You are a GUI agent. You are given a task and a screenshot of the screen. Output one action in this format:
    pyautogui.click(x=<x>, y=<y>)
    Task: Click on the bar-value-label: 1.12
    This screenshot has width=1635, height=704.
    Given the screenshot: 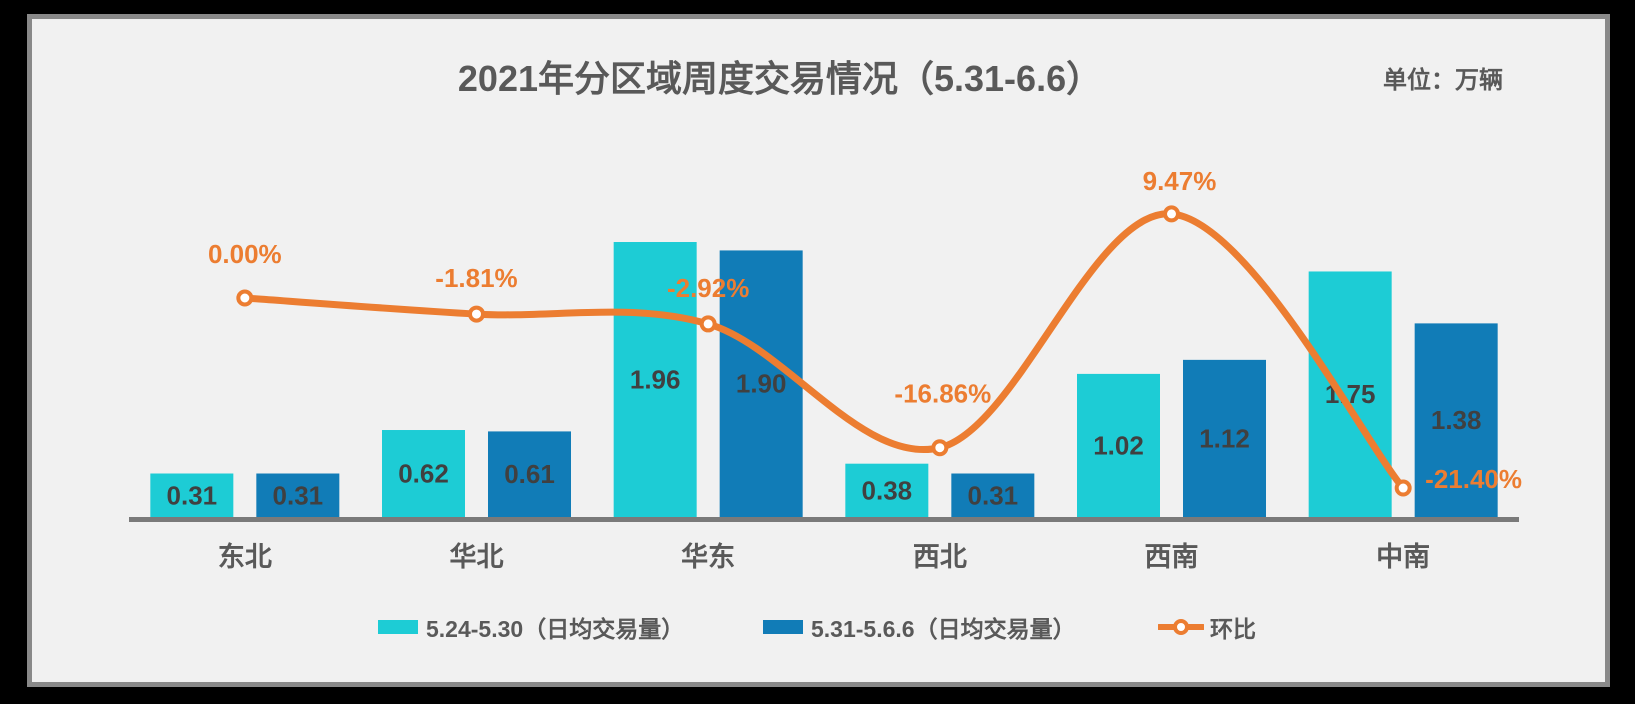 What is the action you would take?
    pyautogui.click(x=1224, y=438)
    